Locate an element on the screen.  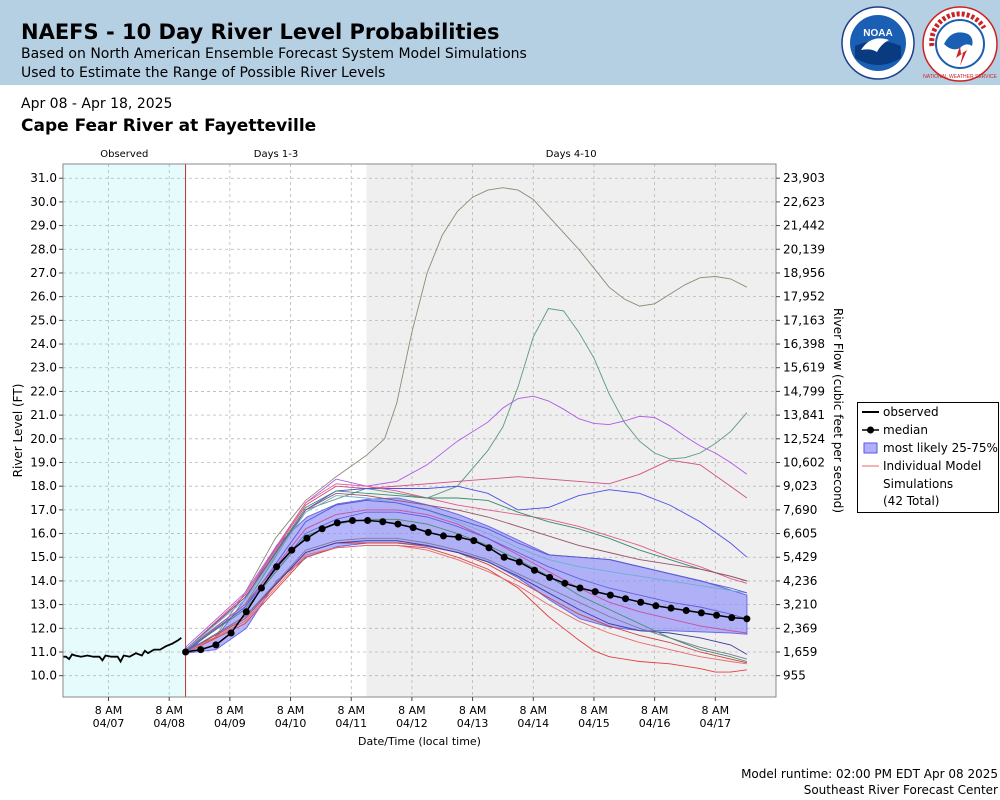
noaa-logo: NOAA is located at coordinates (878, 43).